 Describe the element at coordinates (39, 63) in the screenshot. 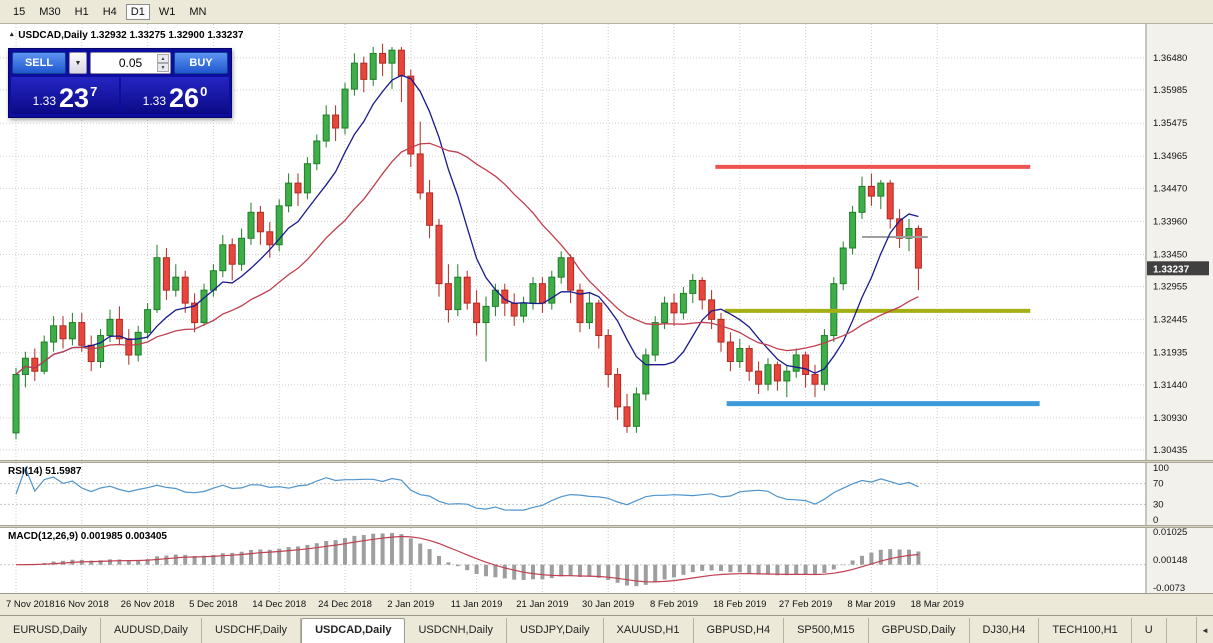

I see `sell-button: SELL` at that location.